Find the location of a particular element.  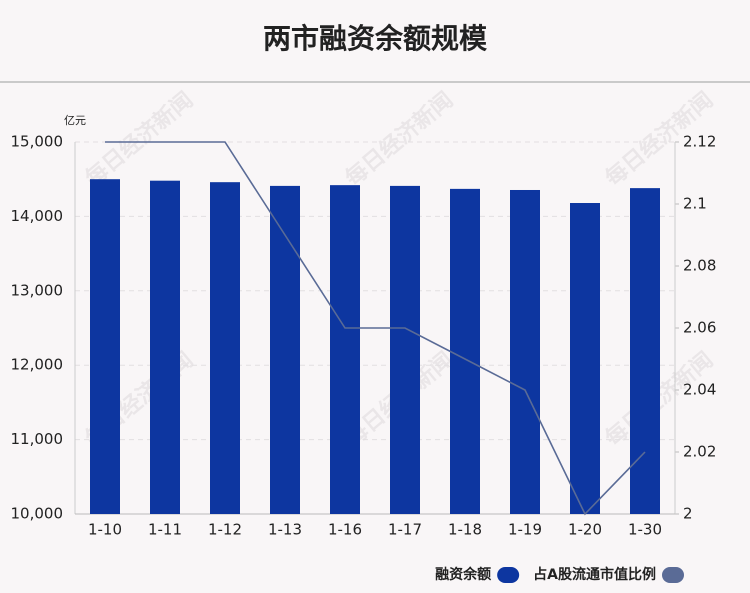

x-tick-label: 1-11 is located at coordinates (165, 530).